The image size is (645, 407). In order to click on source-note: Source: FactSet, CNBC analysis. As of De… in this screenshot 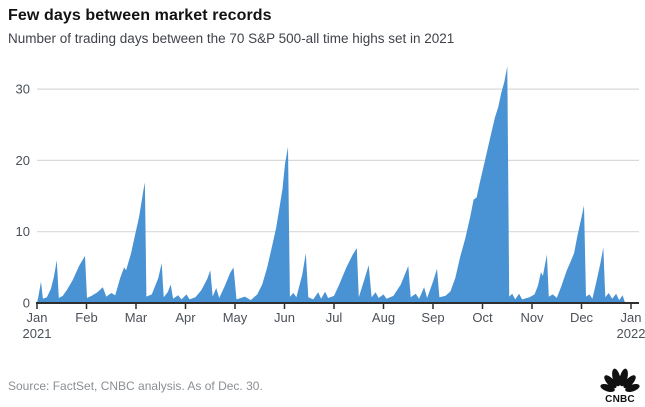, I will do `click(135, 386)`.